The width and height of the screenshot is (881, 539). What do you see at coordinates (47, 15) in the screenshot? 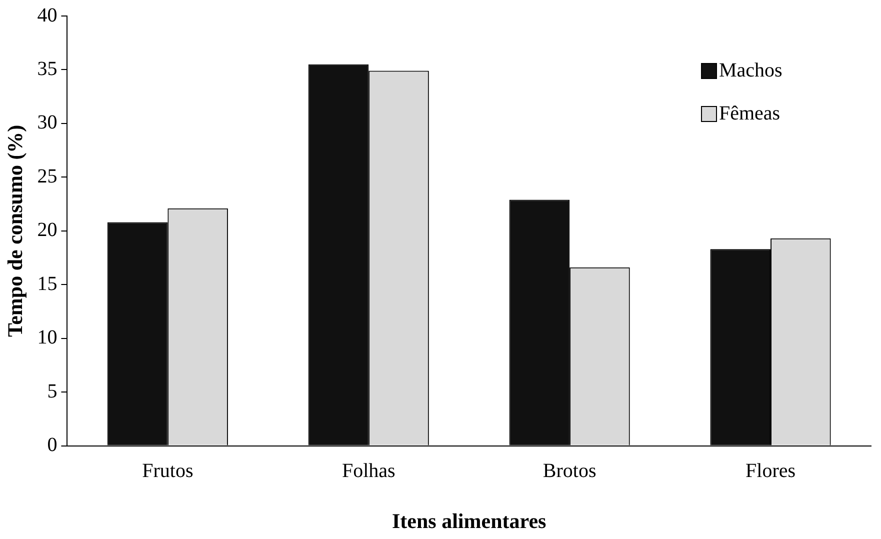
I see `y-tick-label: 40` at bounding box center [47, 15].